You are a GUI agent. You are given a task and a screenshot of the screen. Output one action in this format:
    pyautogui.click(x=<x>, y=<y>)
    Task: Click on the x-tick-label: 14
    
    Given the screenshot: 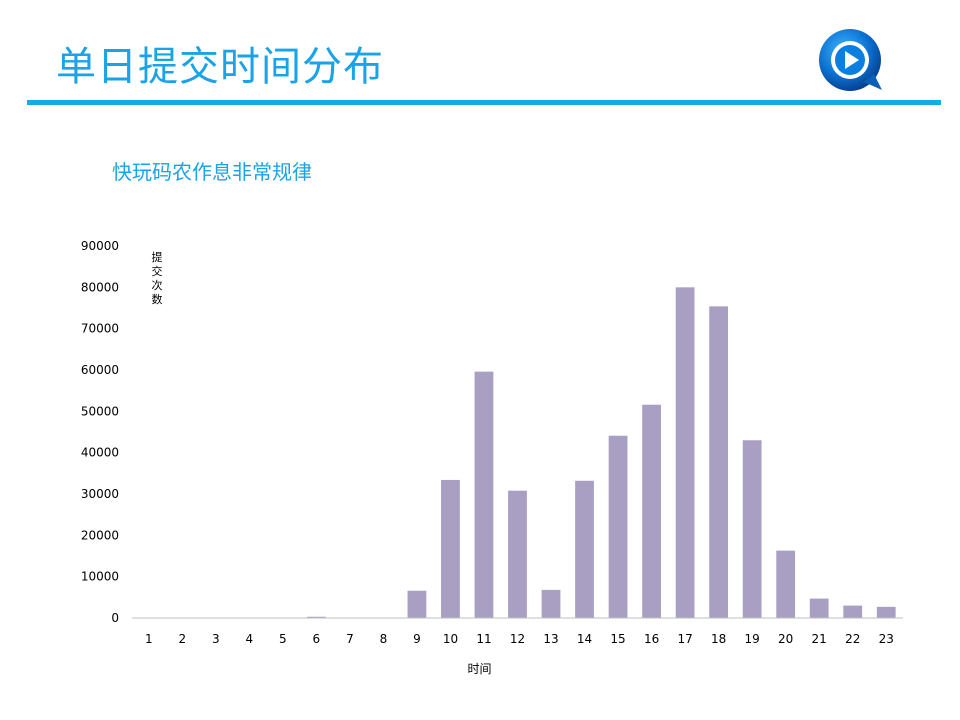 What is the action you would take?
    pyautogui.click(x=584, y=639)
    